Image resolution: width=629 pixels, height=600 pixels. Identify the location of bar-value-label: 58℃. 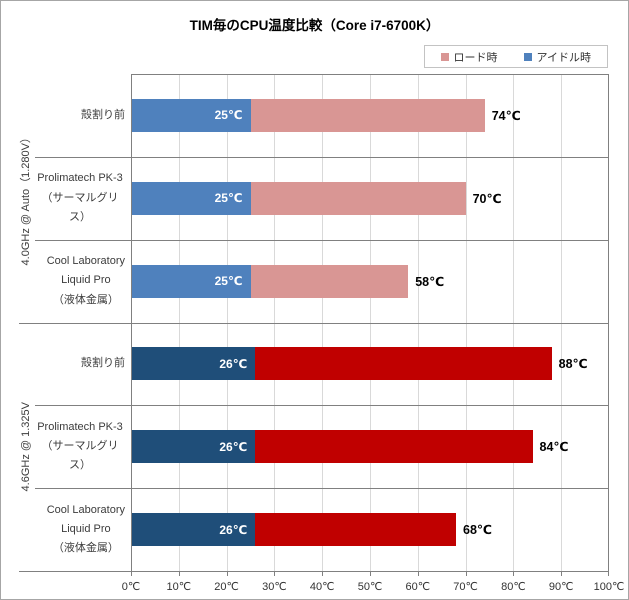
(430, 281).